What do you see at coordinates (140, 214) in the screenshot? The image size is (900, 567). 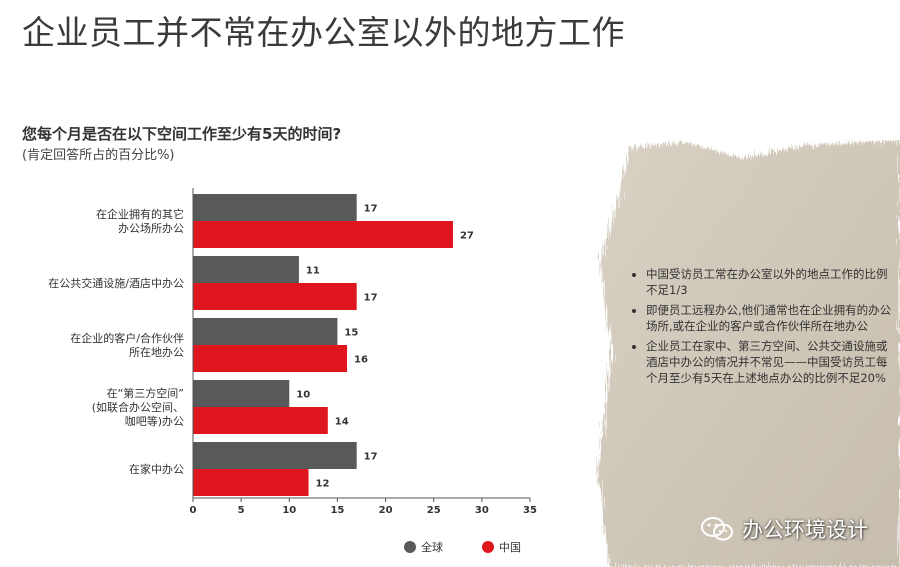 I see `category-label-1: 在企业拥有的其它` at bounding box center [140, 214].